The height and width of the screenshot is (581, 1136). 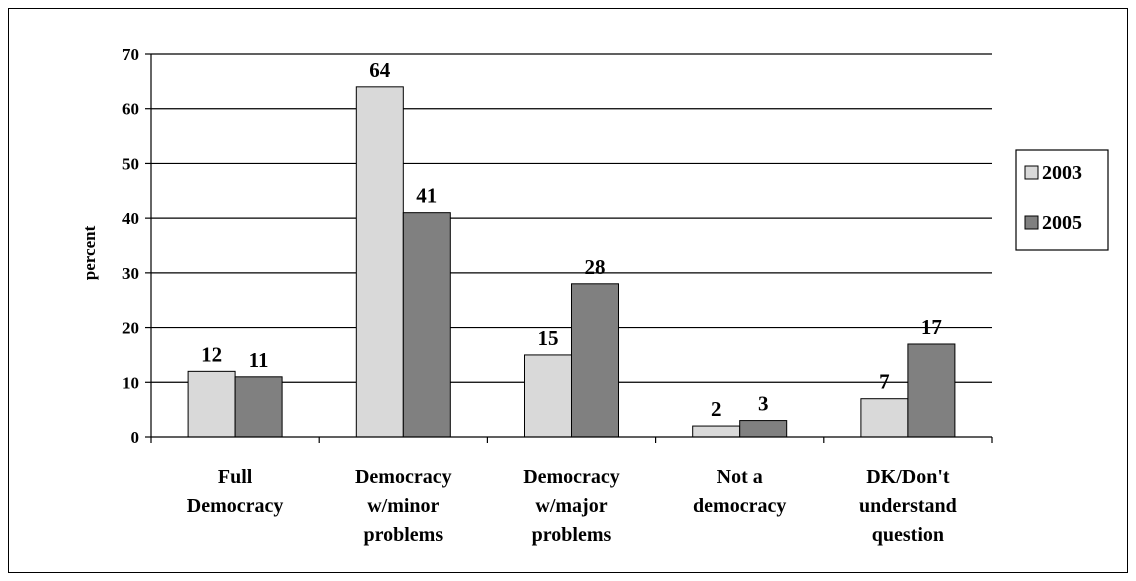 What do you see at coordinates (716, 409) in the screenshot?
I see `data-label-2003-3: 2` at bounding box center [716, 409].